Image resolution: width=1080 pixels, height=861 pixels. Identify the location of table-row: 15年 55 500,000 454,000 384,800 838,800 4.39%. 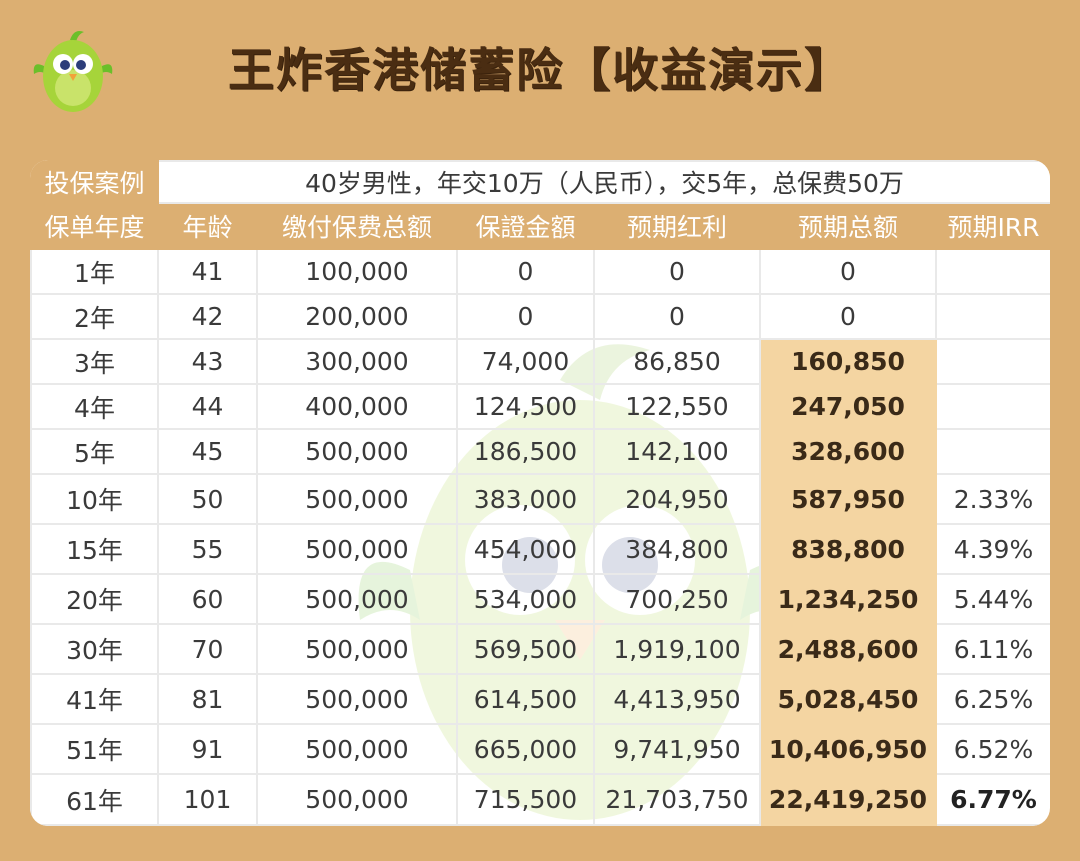
(540, 549).